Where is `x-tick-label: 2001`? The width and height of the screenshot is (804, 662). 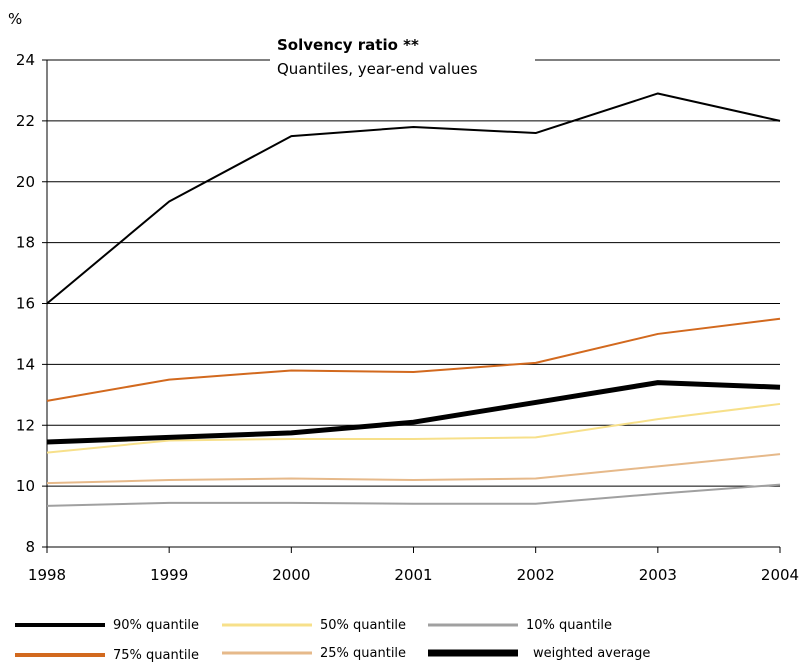
x-tick-label: 2001 is located at coordinates (413, 575).